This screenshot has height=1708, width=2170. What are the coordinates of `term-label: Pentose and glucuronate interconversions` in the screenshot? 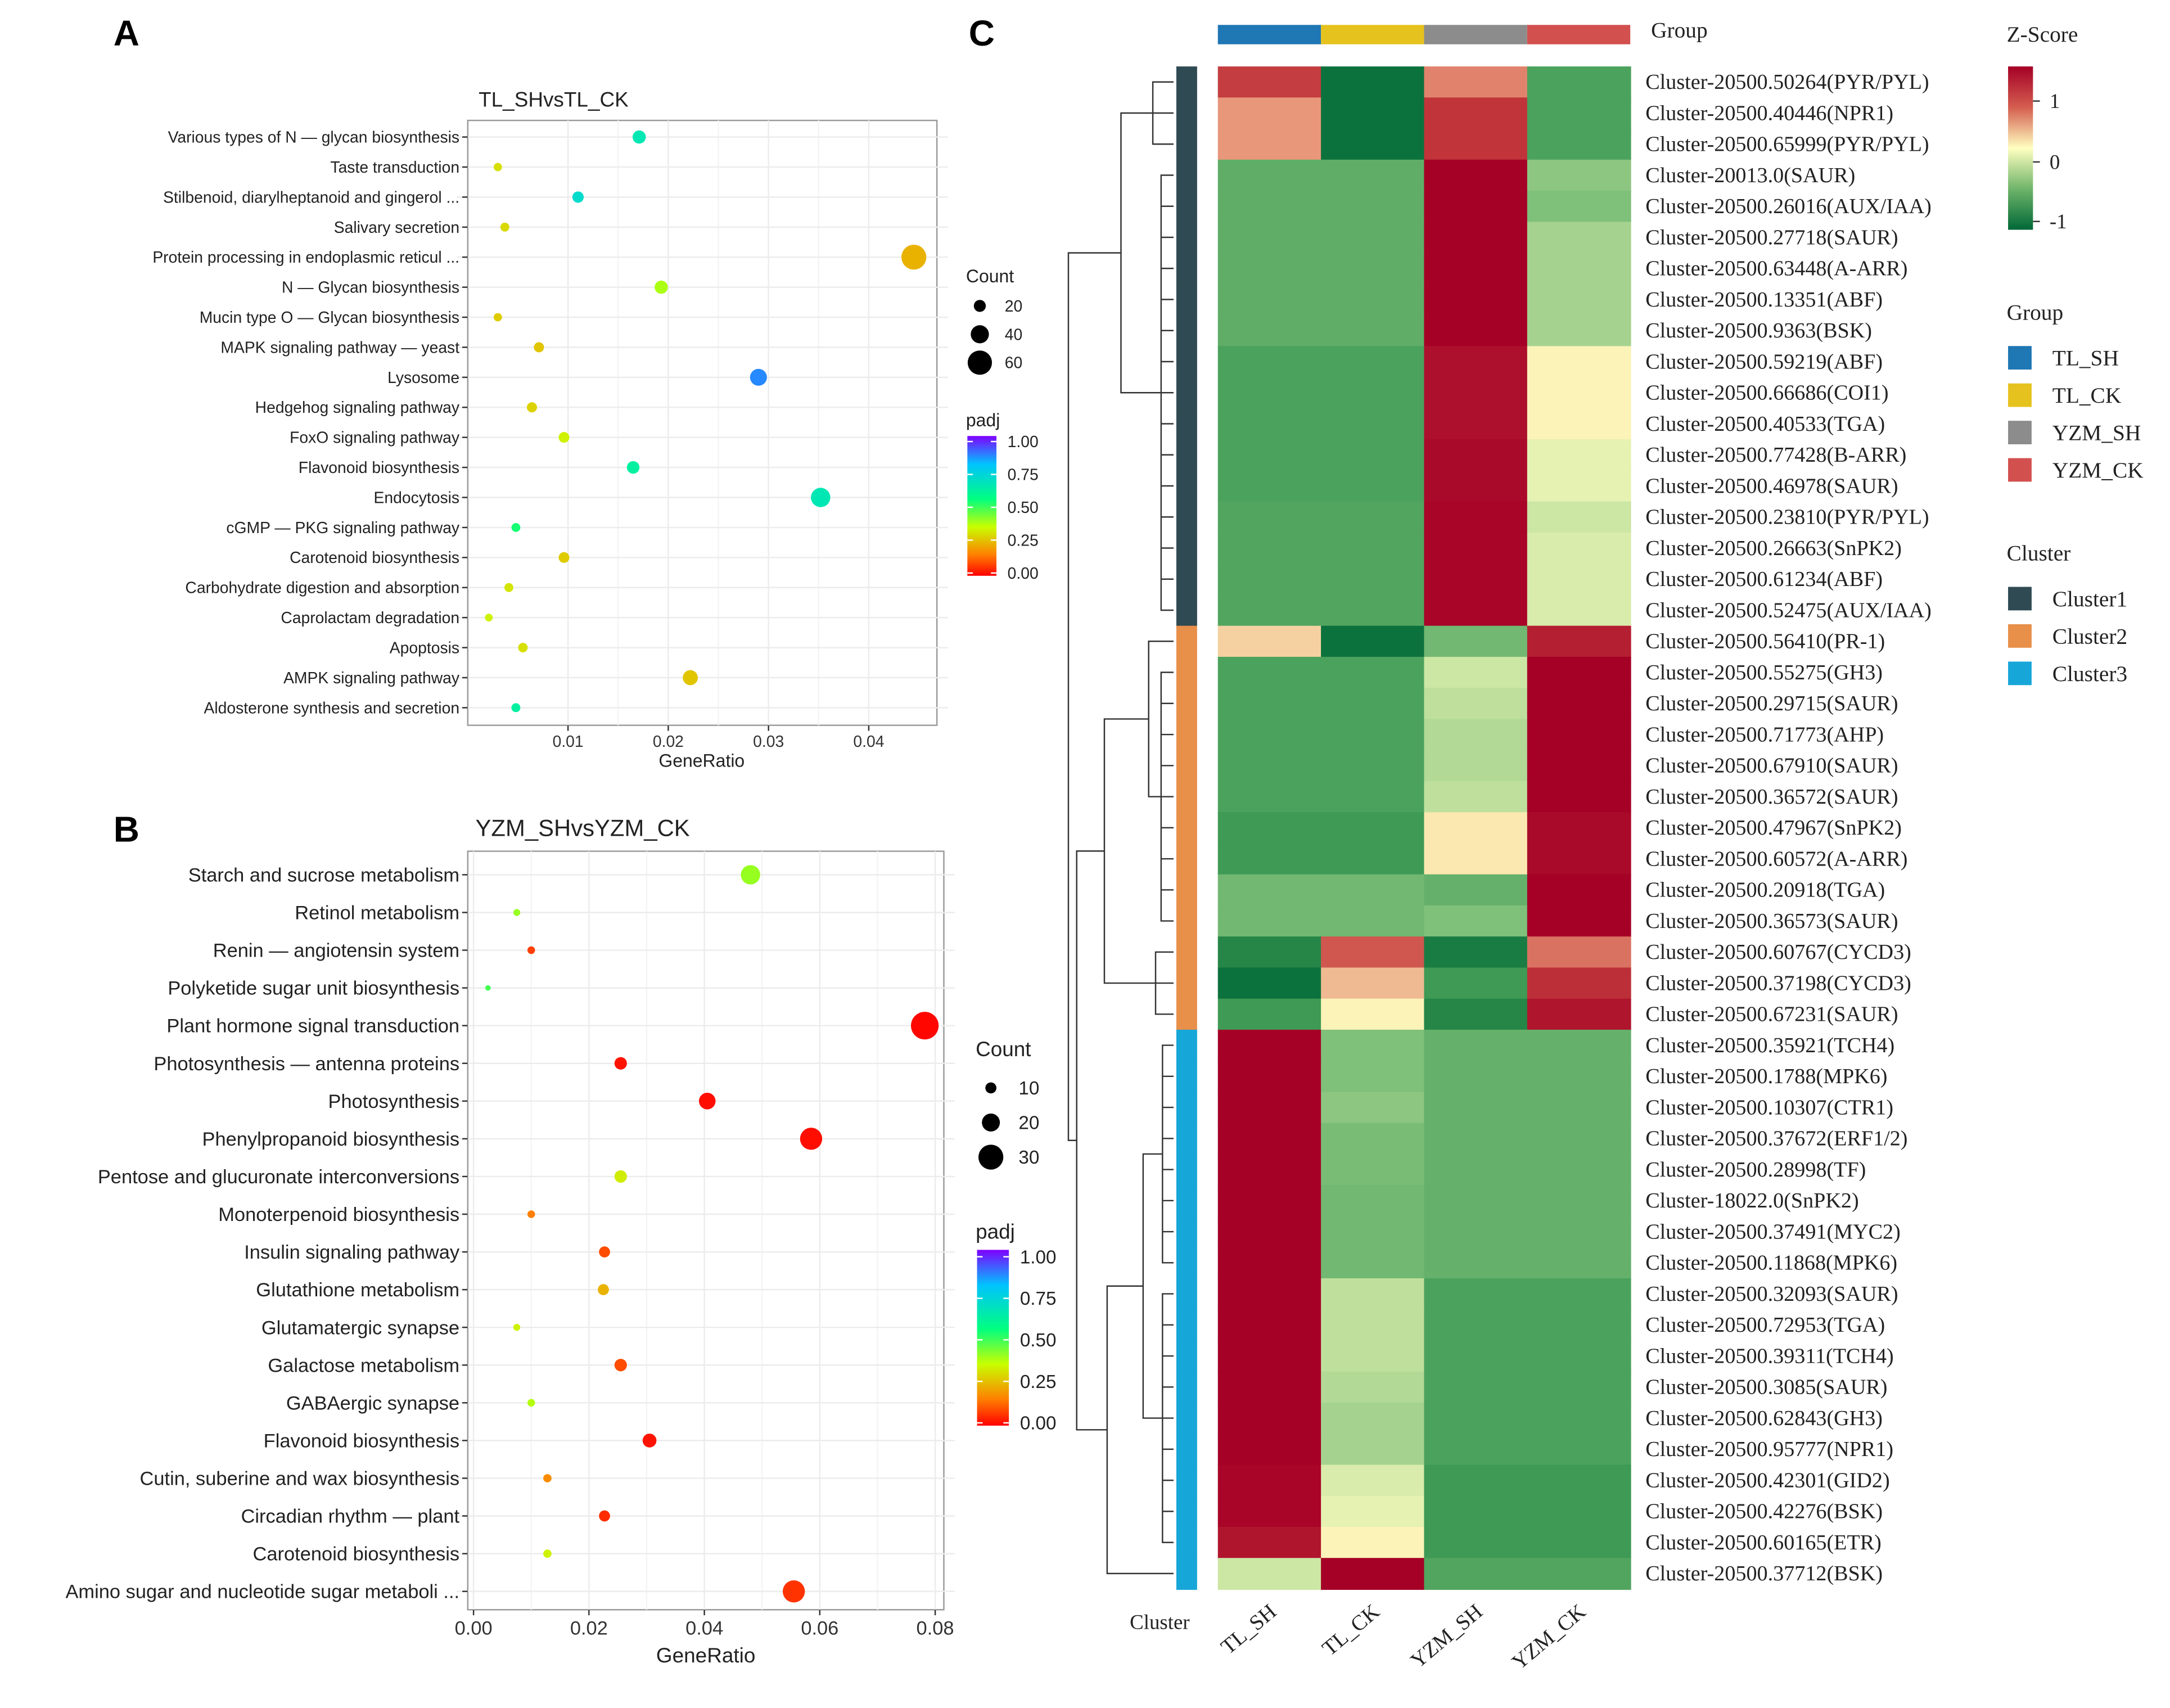 It's located at (278, 1177).